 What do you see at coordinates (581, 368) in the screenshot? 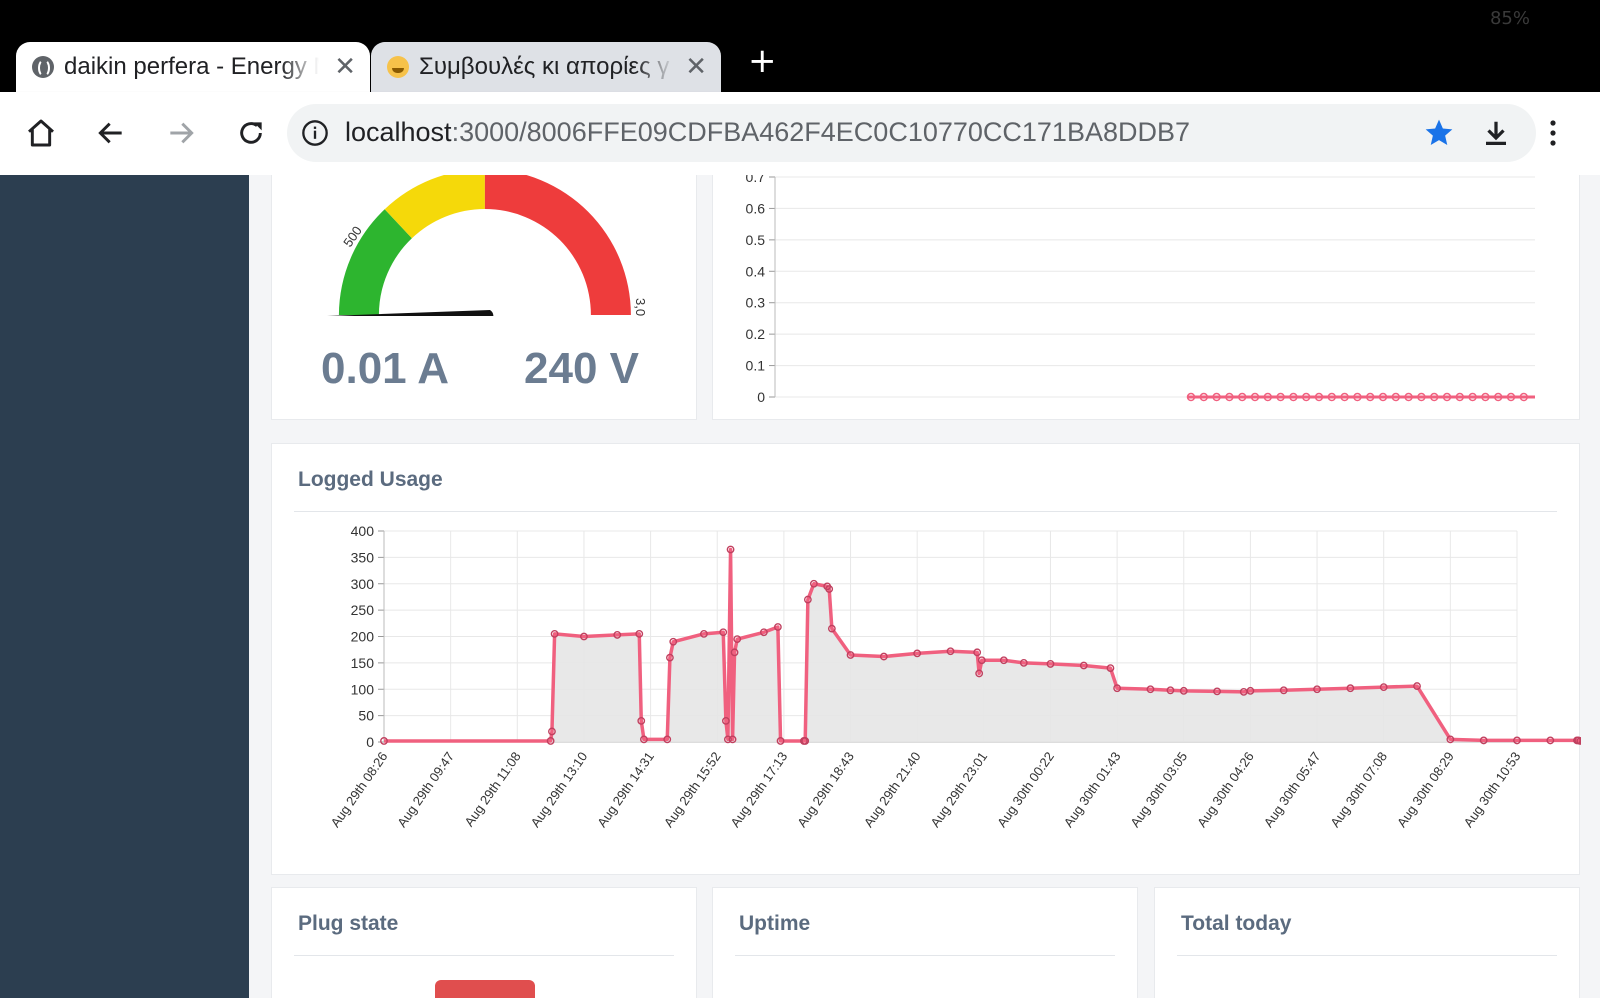
I see `voltage-reading: 240 V` at bounding box center [581, 368].